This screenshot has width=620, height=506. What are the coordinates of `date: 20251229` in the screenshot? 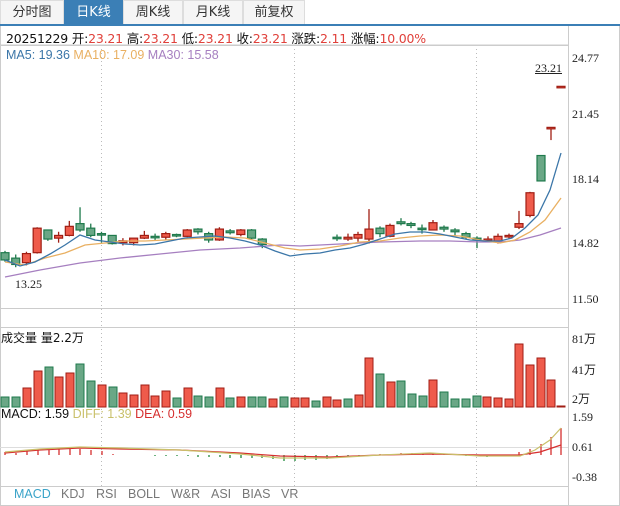 It's located at (37, 38).